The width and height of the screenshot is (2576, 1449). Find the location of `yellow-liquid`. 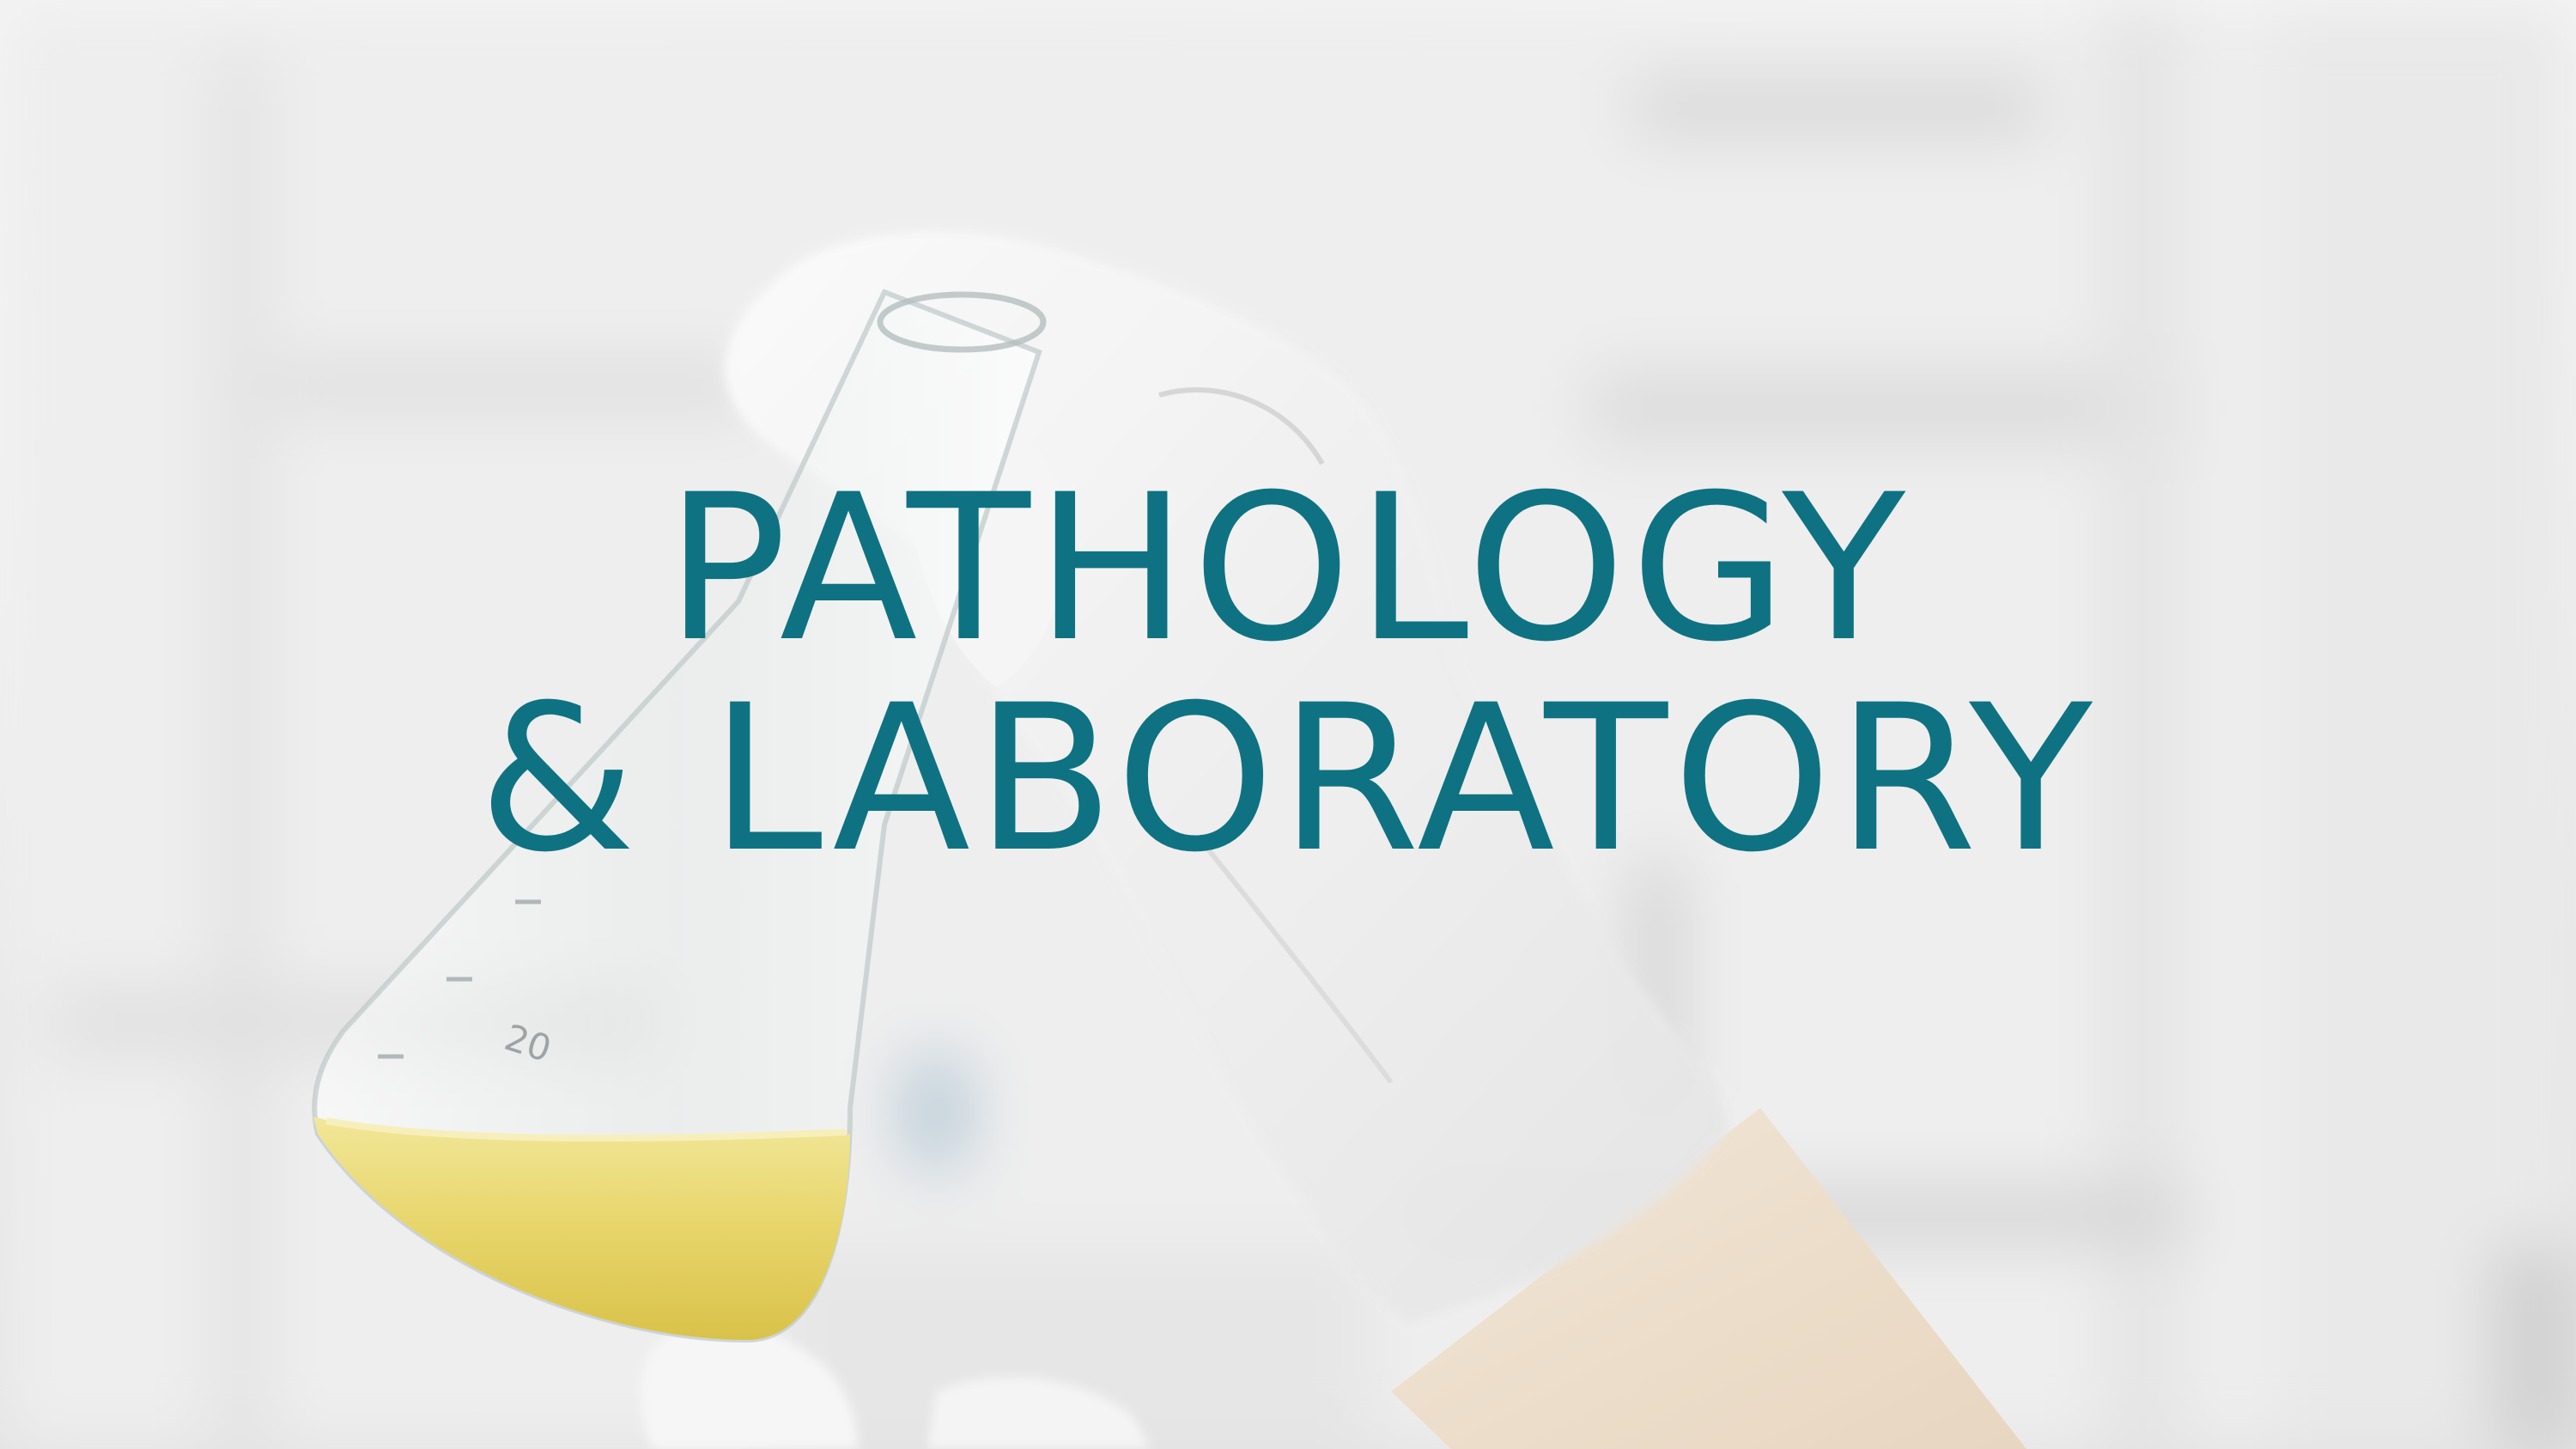

yellow-liquid is located at coordinates (581, 1228).